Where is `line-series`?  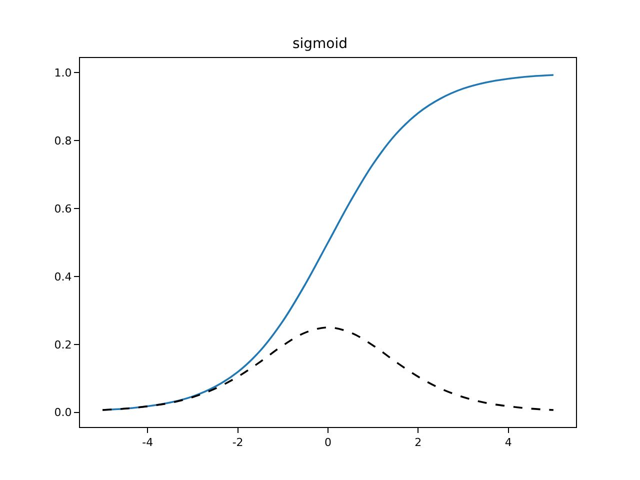 line-series is located at coordinates (328, 368).